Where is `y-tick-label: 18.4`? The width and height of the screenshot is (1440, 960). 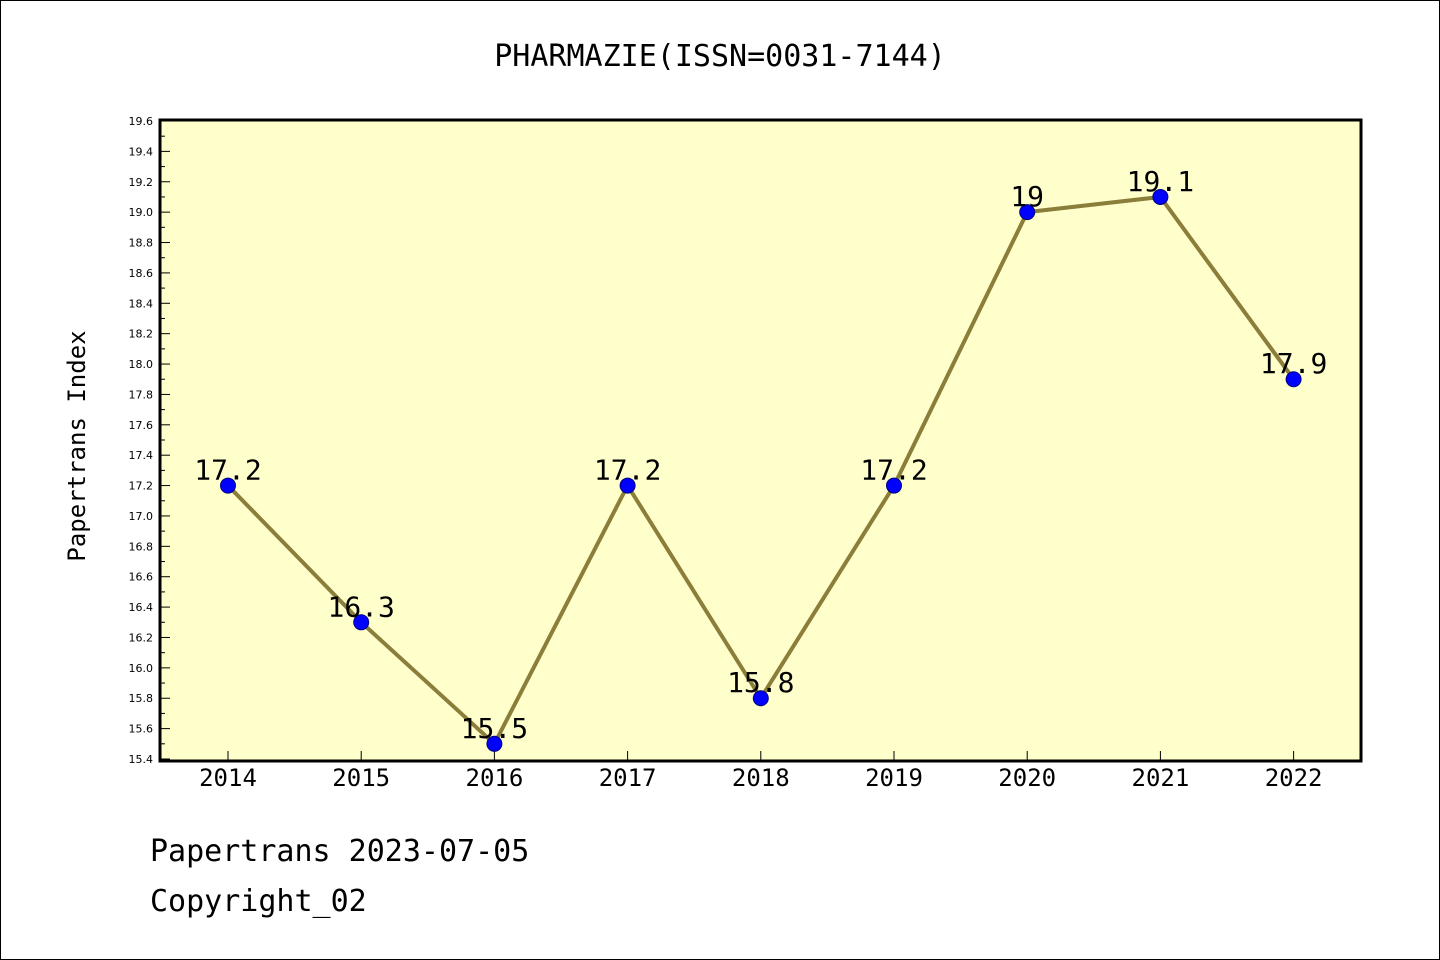 y-tick-label: 18.4 is located at coordinates (141, 303).